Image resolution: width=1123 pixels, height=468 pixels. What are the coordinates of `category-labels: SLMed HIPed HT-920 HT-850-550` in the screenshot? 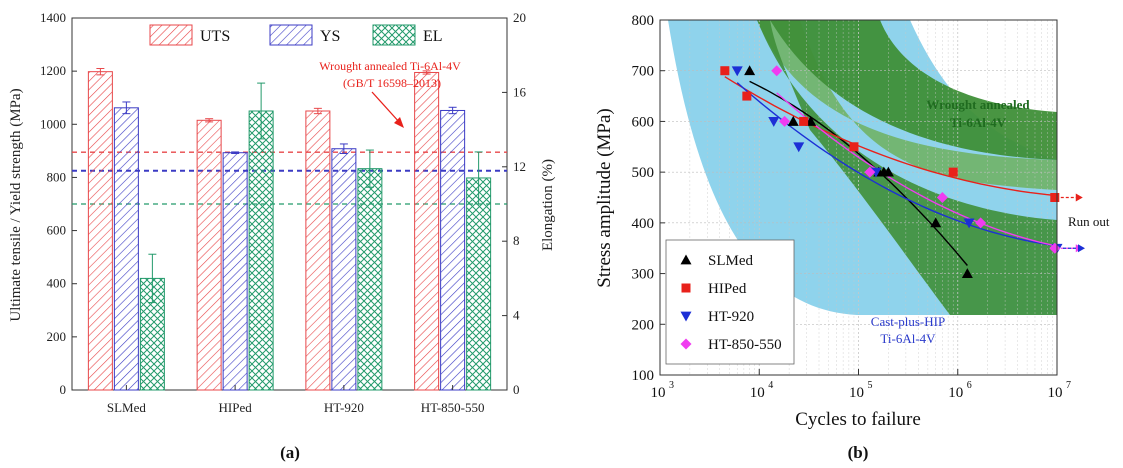 It's located at (296, 400).